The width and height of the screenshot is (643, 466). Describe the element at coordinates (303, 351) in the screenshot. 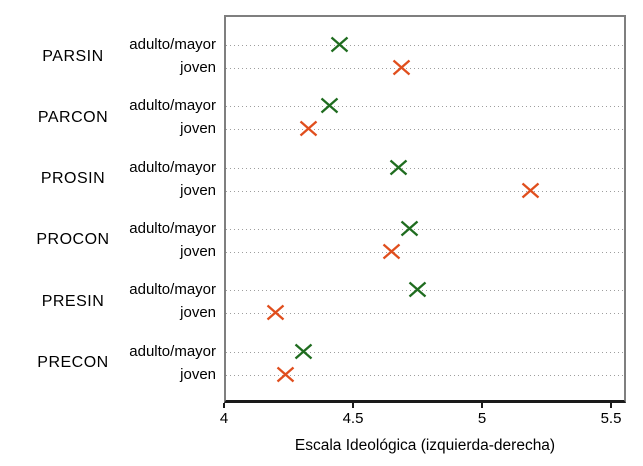

I see `marker-x-precon-adulto` at that location.